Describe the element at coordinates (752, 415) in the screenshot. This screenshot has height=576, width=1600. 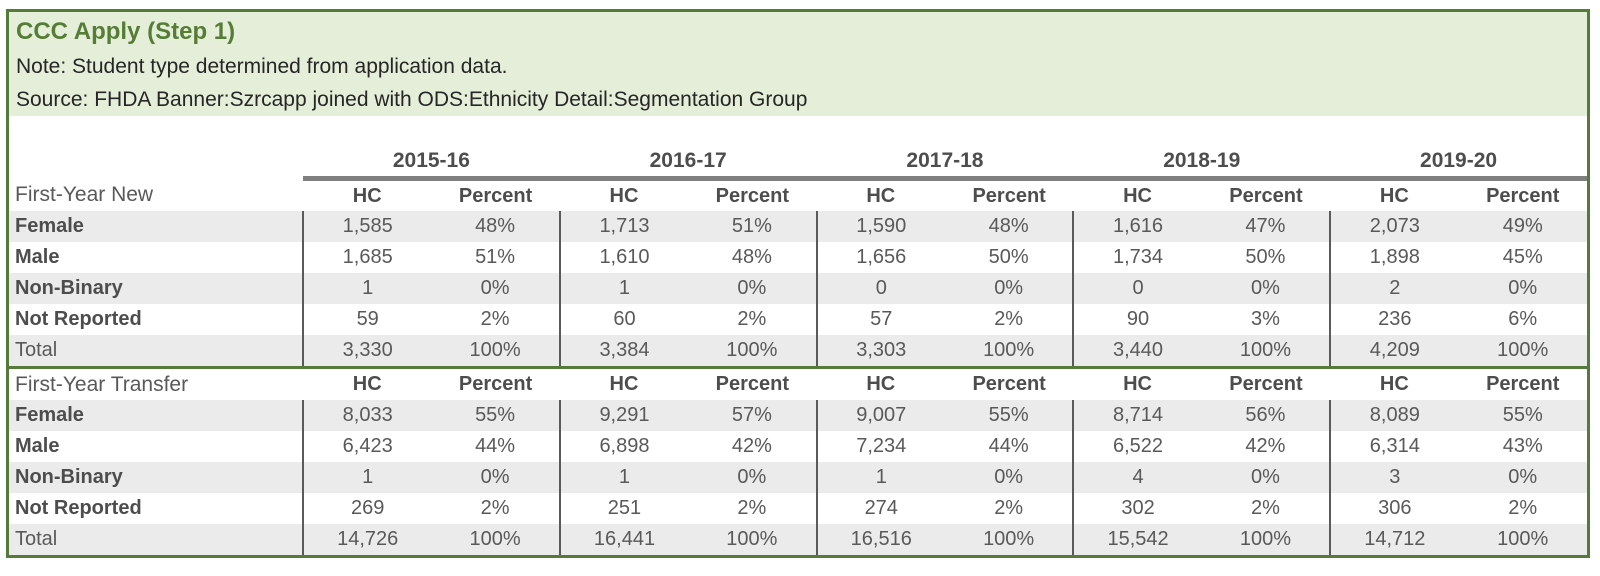
I see `percent-cell: 57%` at that location.